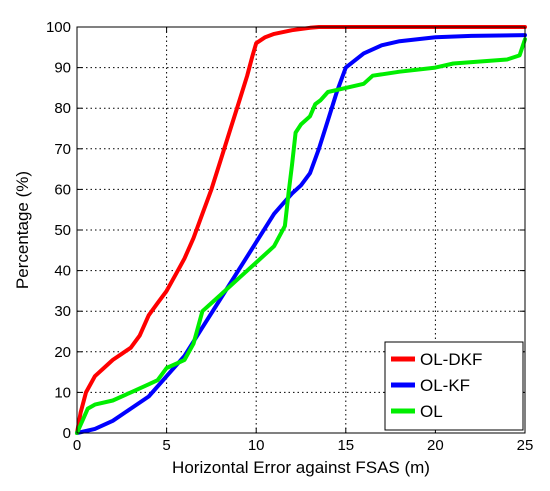 The image size is (550, 491). What do you see at coordinates (58, 27) in the screenshot?
I see `y-tick-label: 100` at bounding box center [58, 27].